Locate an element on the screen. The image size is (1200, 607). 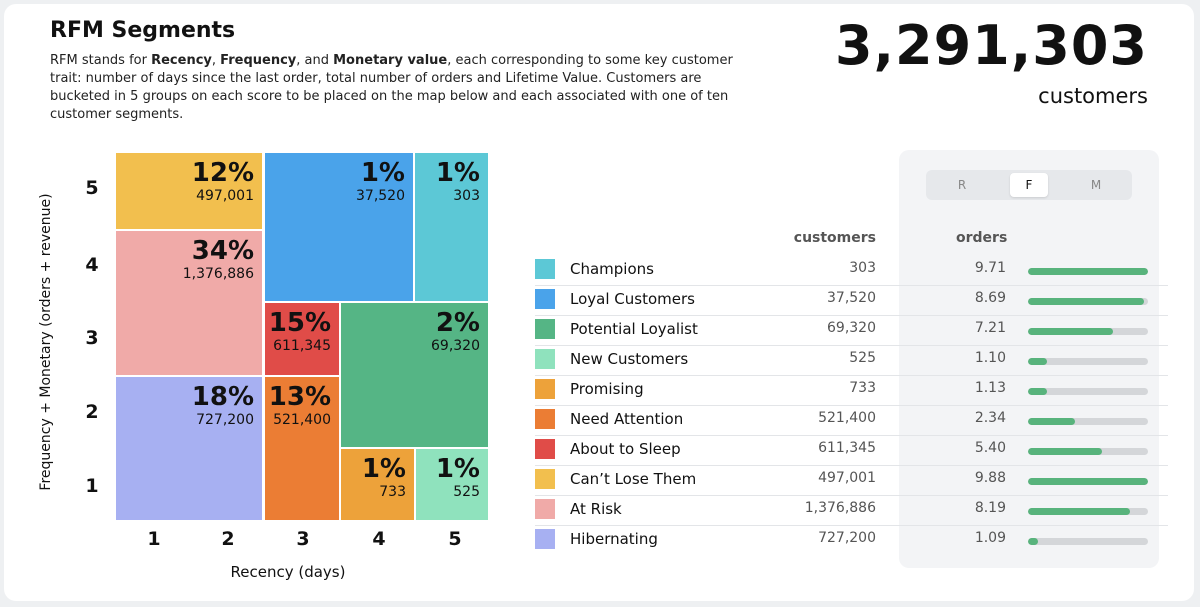
y-tick: 1 is located at coordinates (92, 486).